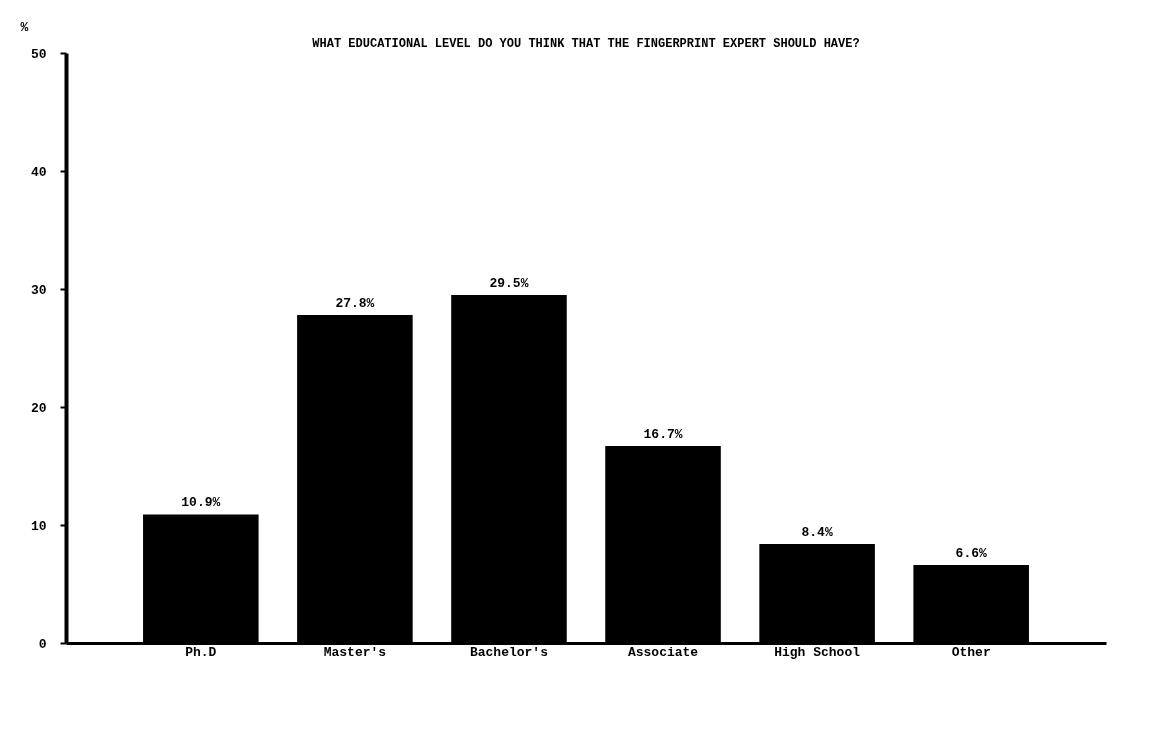 The height and width of the screenshot is (744, 1173). I want to click on data-label: 8.4%, so click(817, 532).